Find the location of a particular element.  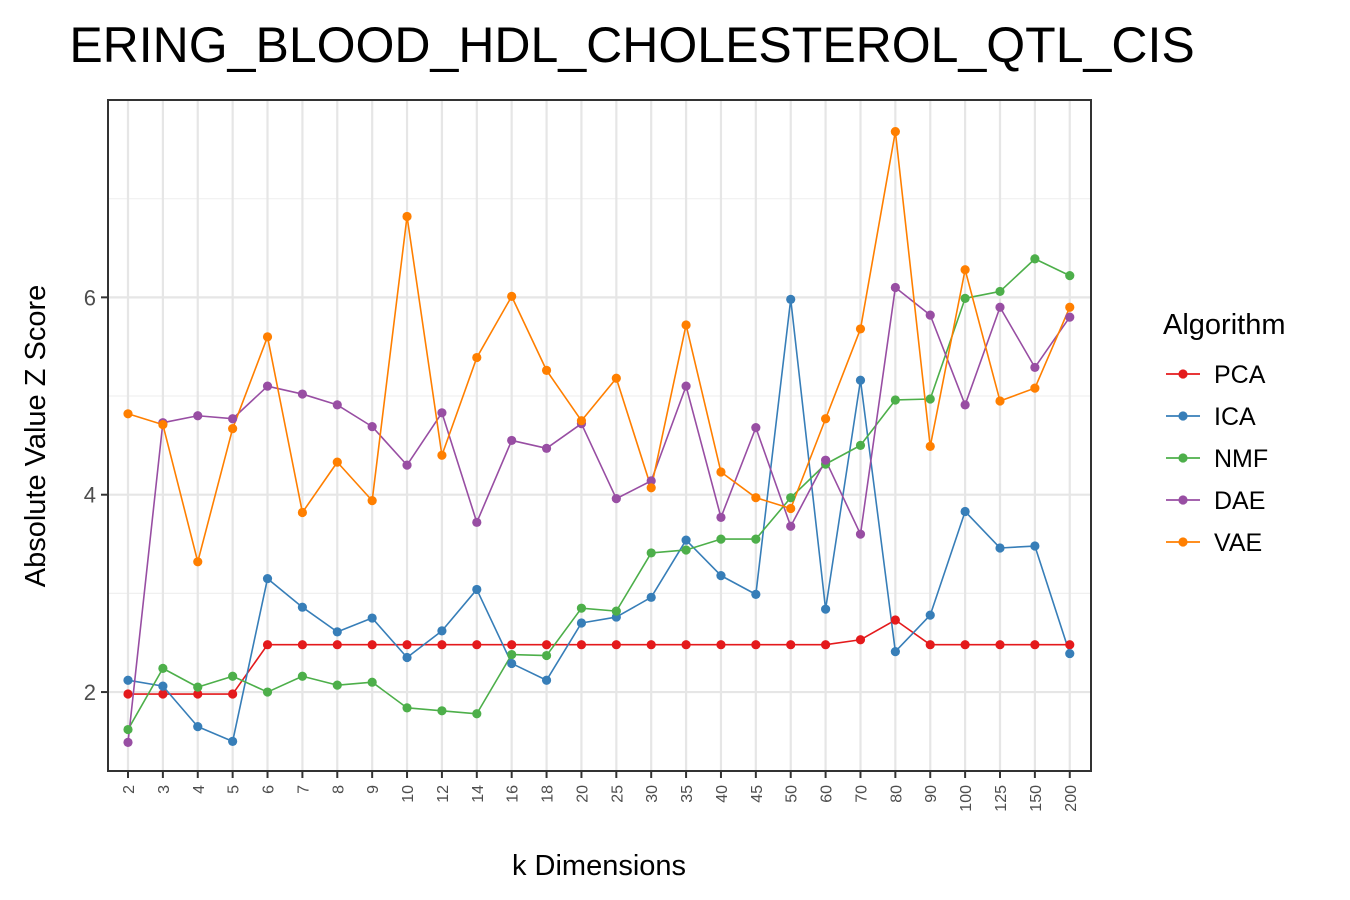

x-tick-label: 7 is located at coordinates (303, 789).